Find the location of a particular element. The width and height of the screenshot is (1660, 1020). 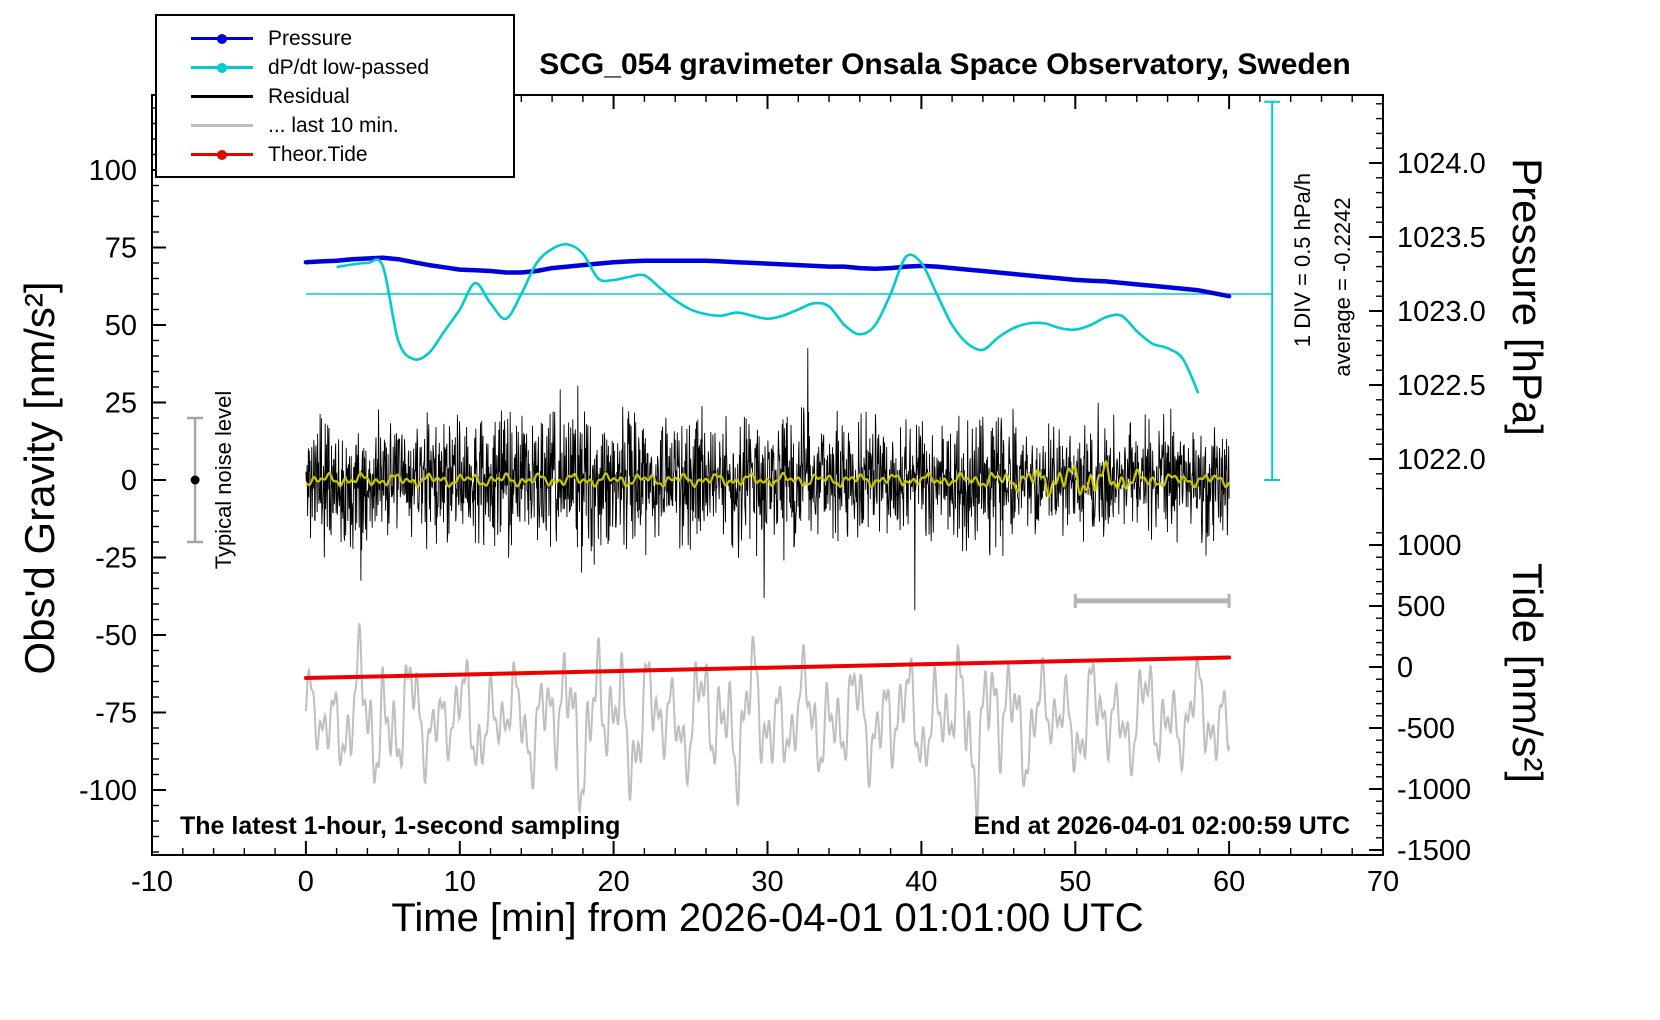

gravity-tick-label: -25 is located at coordinates (116, 559).